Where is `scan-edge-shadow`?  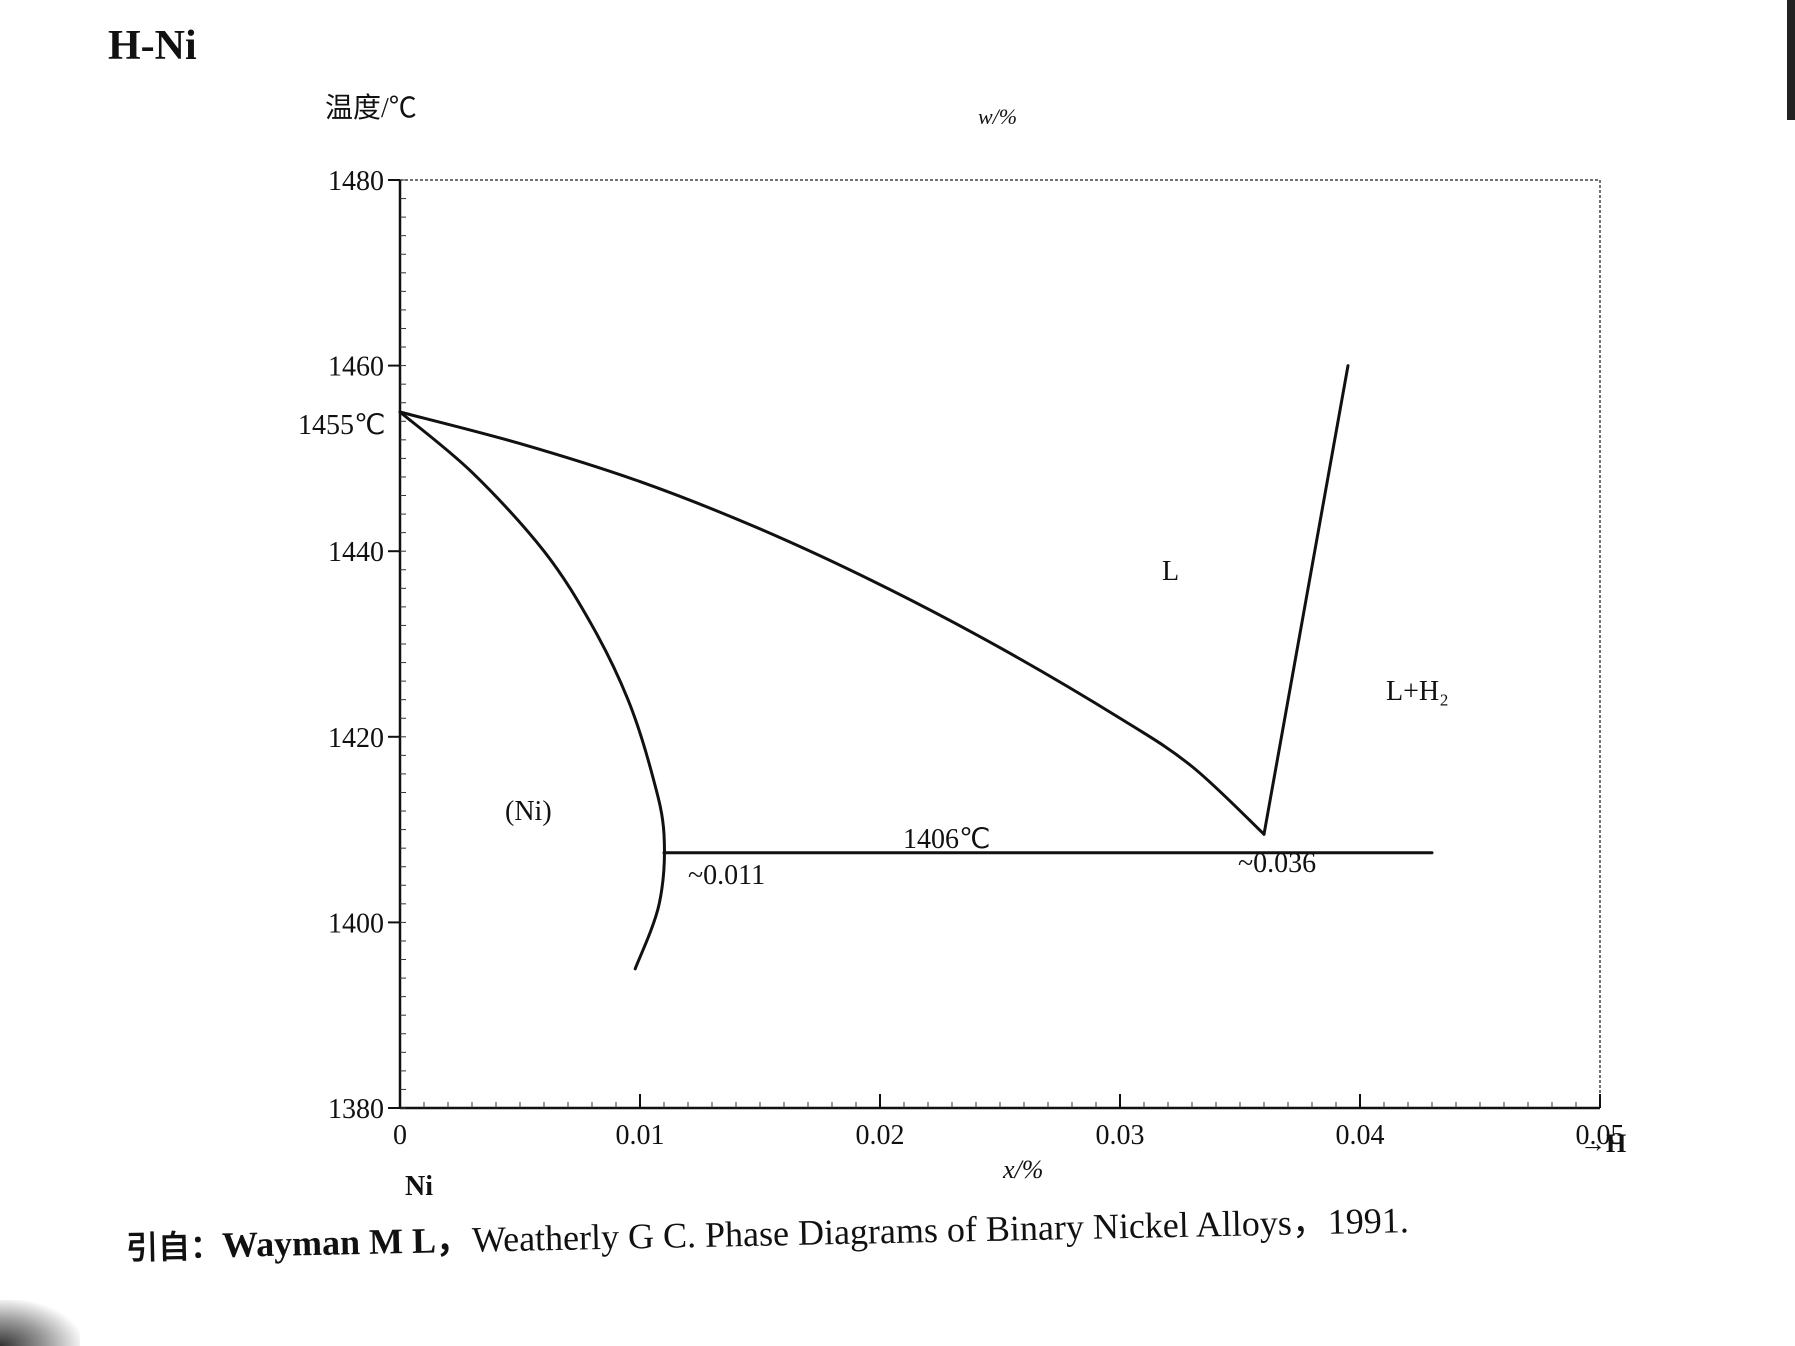 scan-edge-shadow is located at coordinates (1791, 60).